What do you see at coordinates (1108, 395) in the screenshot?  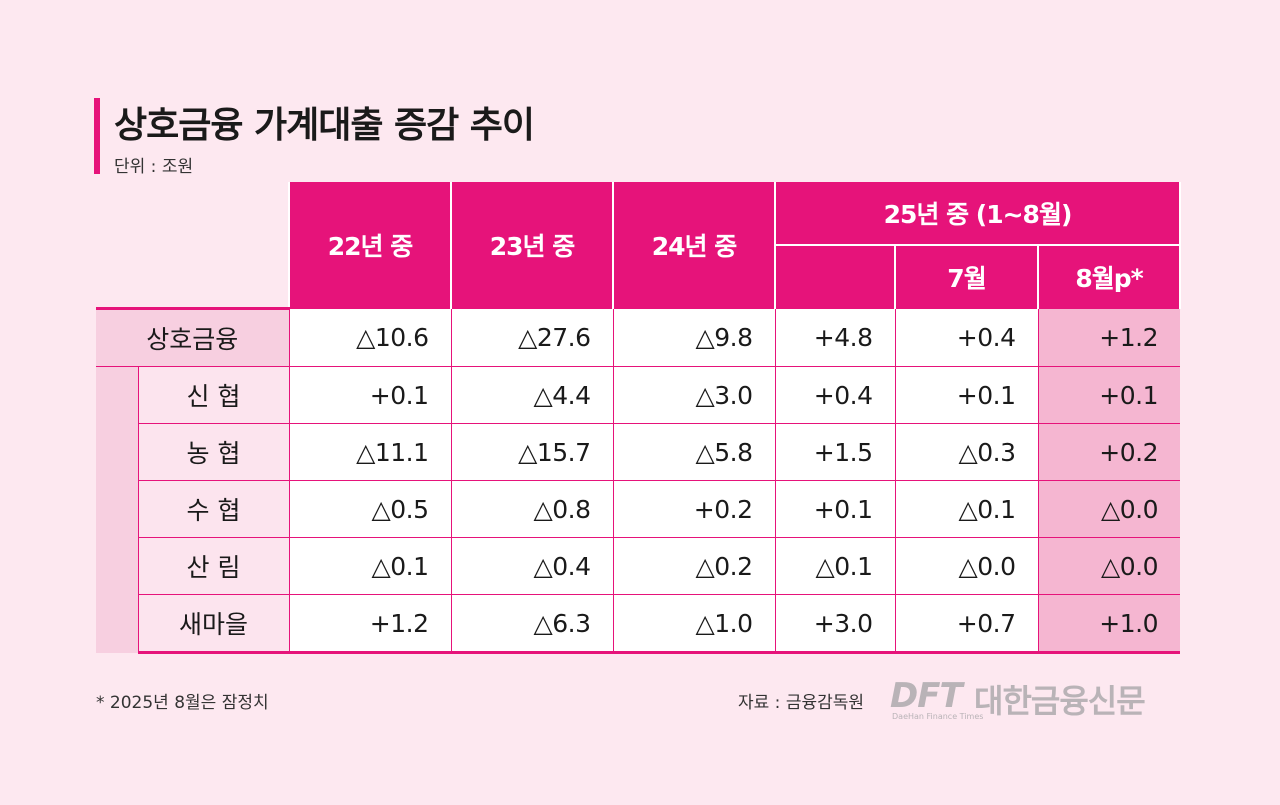 I see `table-cell-highlight: +0.1` at bounding box center [1108, 395].